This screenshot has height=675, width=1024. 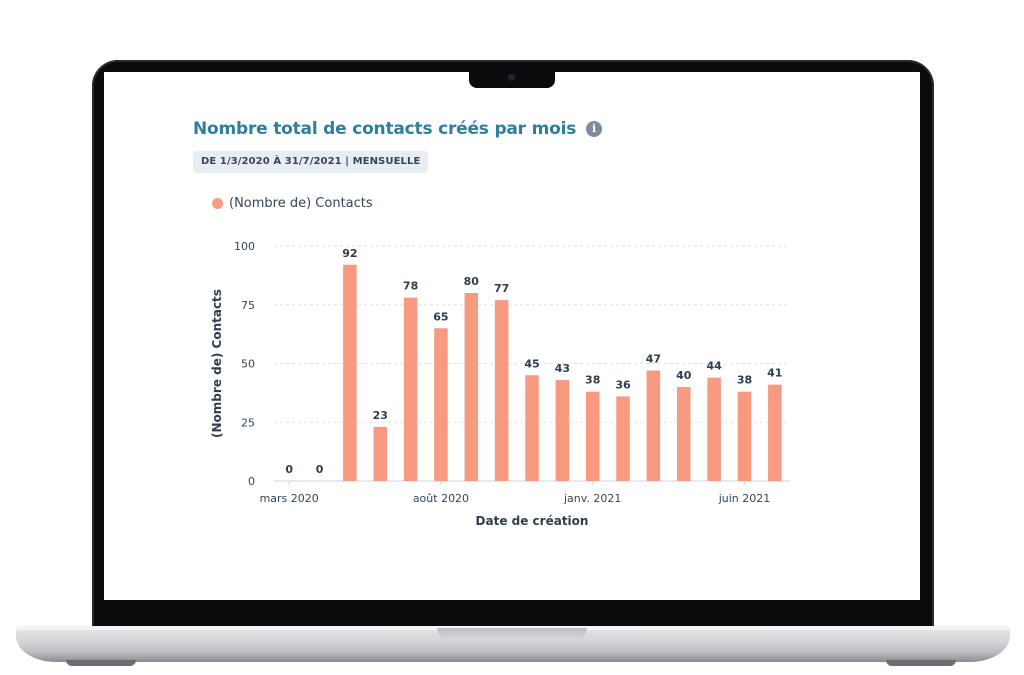 I want to click on y-tick-label: 0, so click(x=251, y=481).